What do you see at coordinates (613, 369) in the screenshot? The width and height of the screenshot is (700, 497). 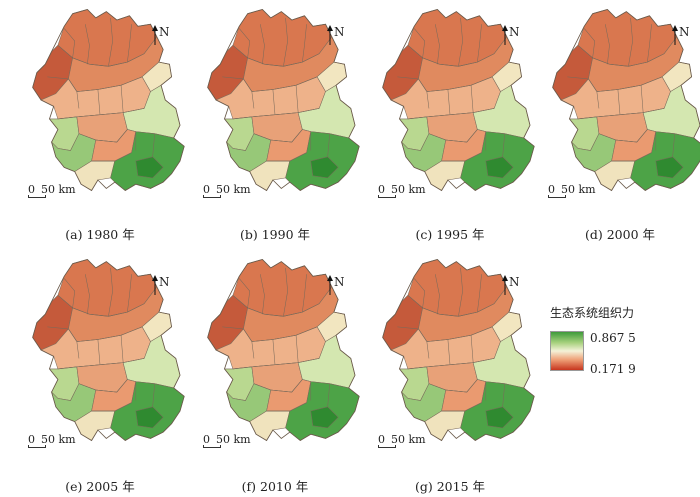 I see `legend-min-value: 0.171 9` at bounding box center [613, 369].